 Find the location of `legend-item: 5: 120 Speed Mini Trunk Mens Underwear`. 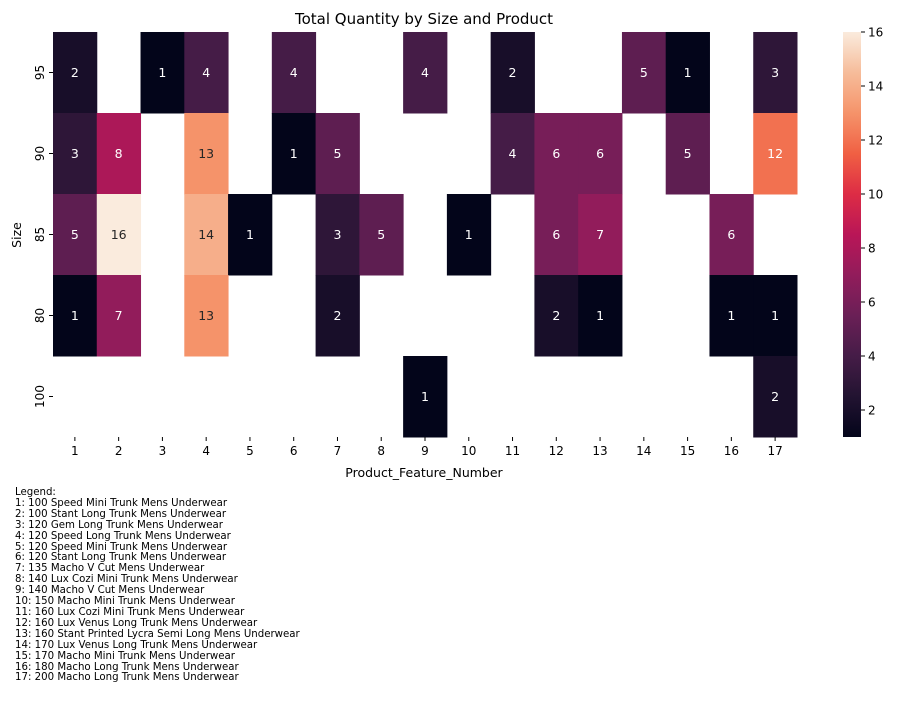

legend-item: 5: 120 Speed Mini Trunk Mens Underwear is located at coordinates (121, 547).